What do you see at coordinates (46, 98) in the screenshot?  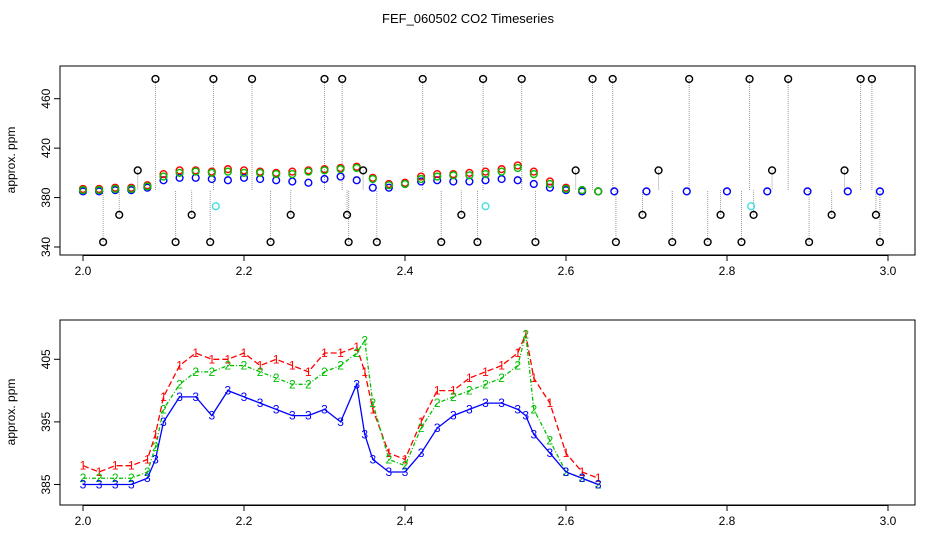 I see `top-ytick-label: 460` at bounding box center [46, 98].